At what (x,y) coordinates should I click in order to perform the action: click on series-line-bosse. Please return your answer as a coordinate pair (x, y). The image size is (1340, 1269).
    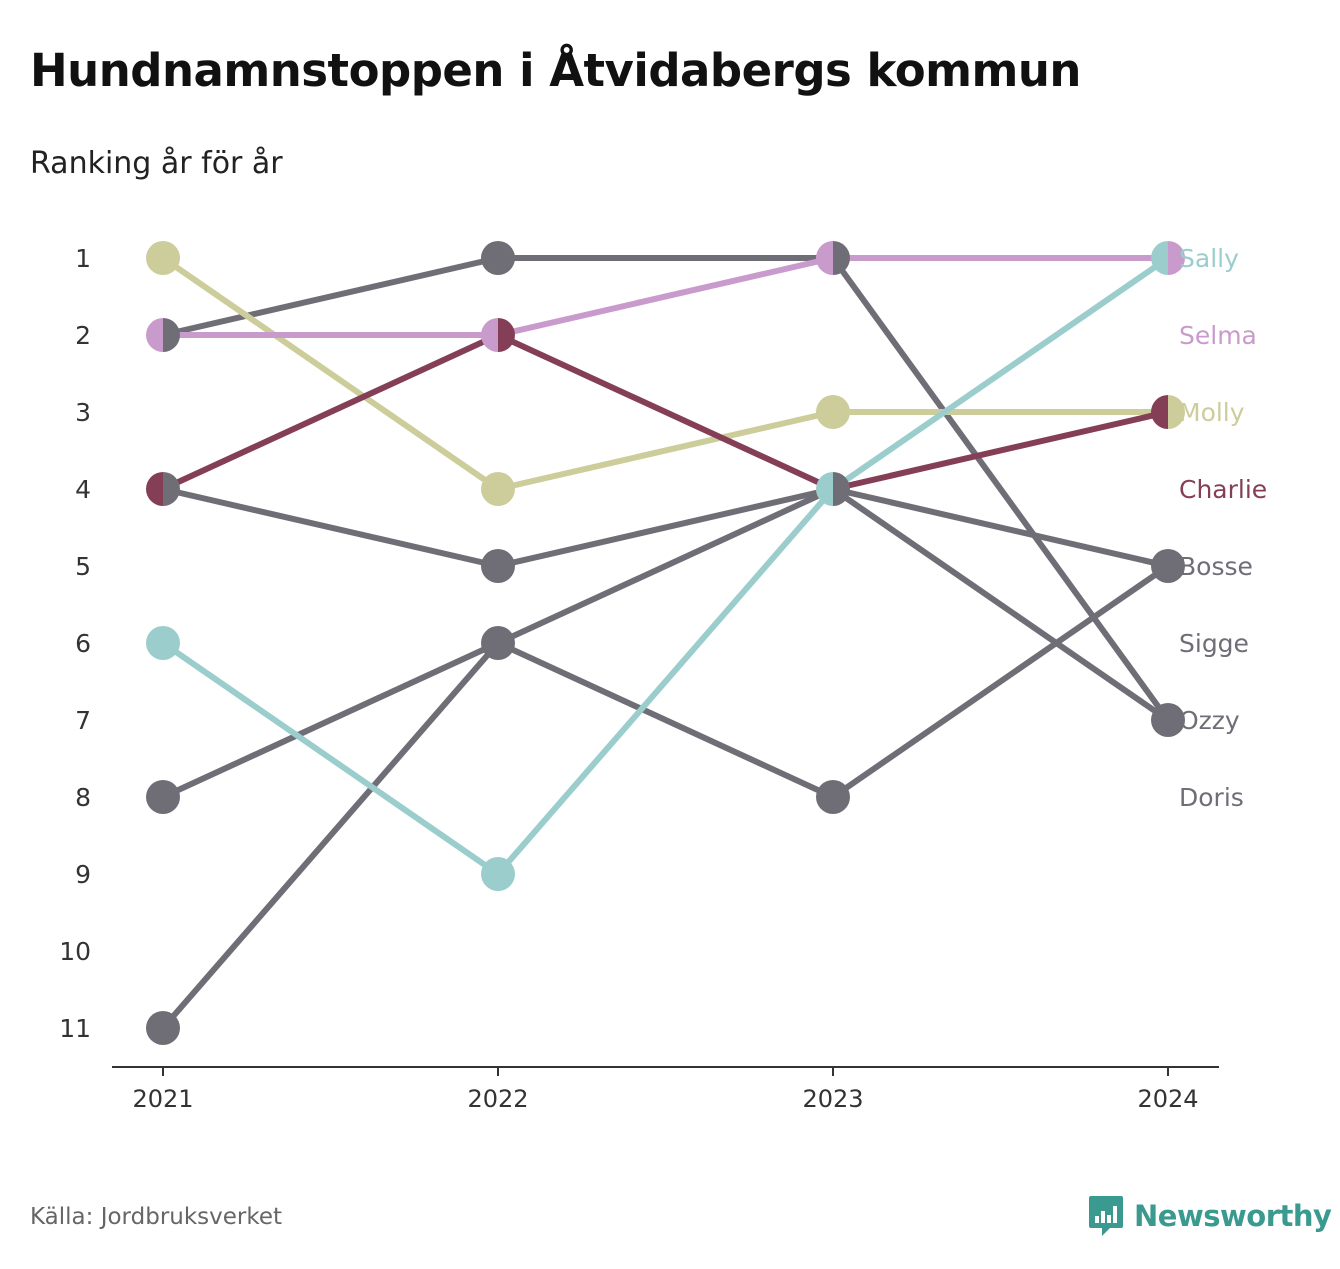
    Looking at the image, I should click on (665, 527).